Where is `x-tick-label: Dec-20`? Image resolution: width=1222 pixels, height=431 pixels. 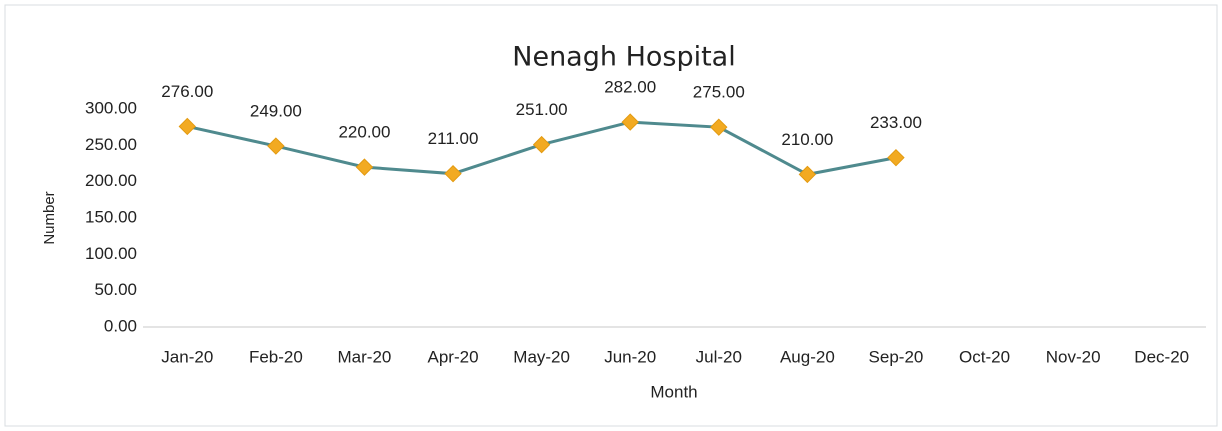 x-tick-label: Dec-20 is located at coordinates (1161, 356).